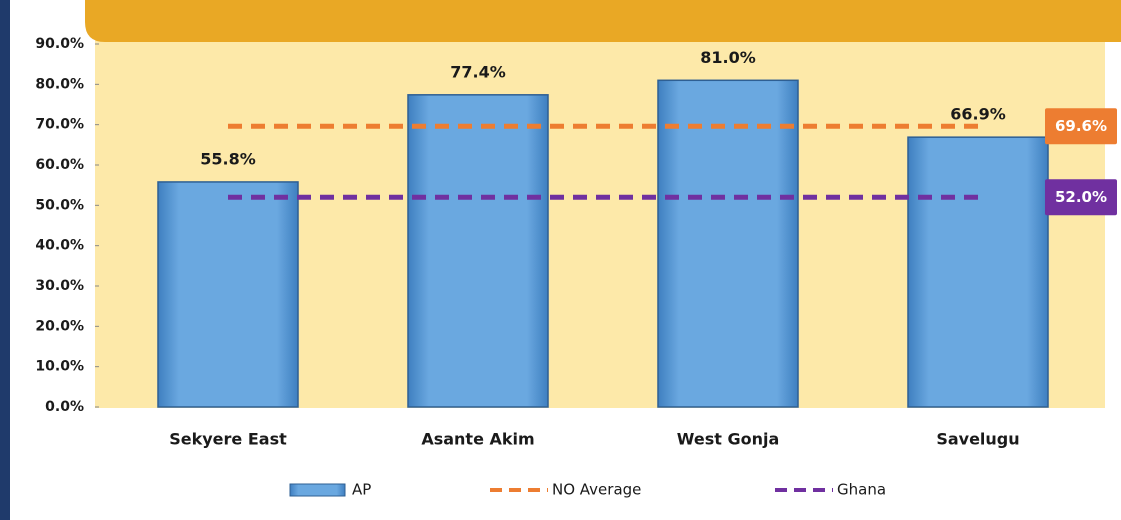 The image size is (1121, 520). Describe the element at coordinates (59, 84) in the screenshot. I see `y-tick-label: 80.0%` at that location.